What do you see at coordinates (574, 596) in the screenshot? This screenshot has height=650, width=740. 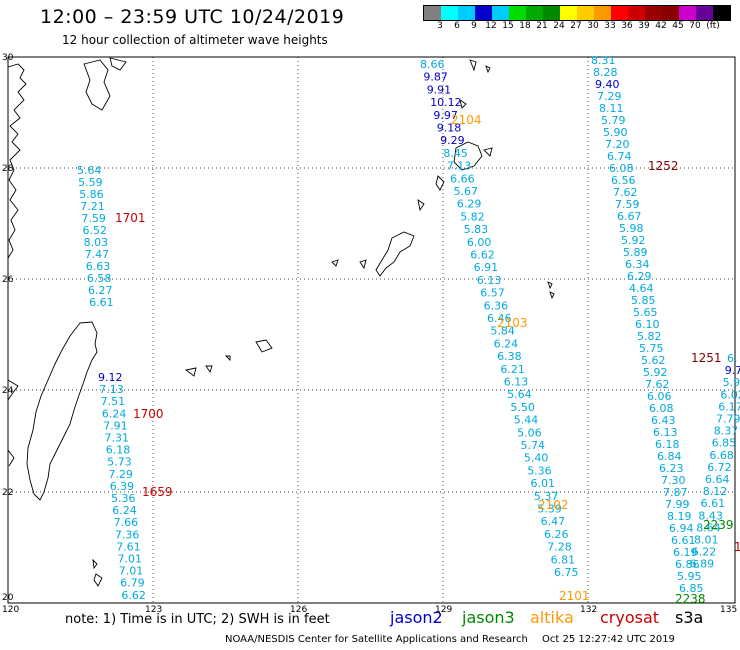 I see `track-time-label: 2101` at bounding box center [574, 596].